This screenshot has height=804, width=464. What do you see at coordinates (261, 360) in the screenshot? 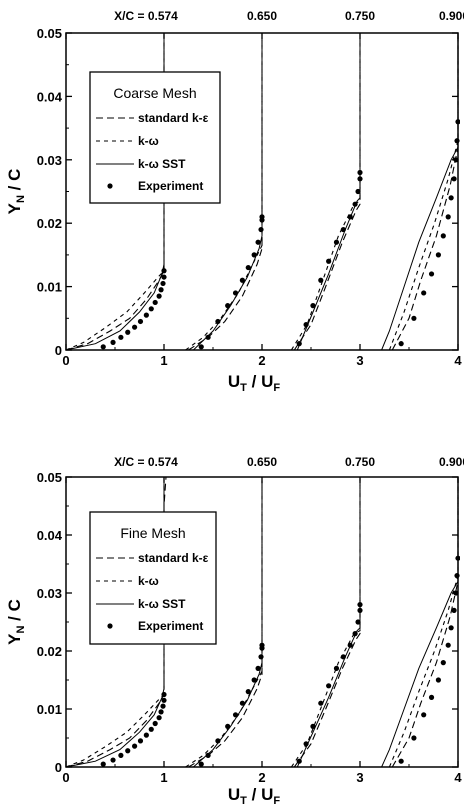
I see `x-tick-label: 2` at bounding box center [261, 360].